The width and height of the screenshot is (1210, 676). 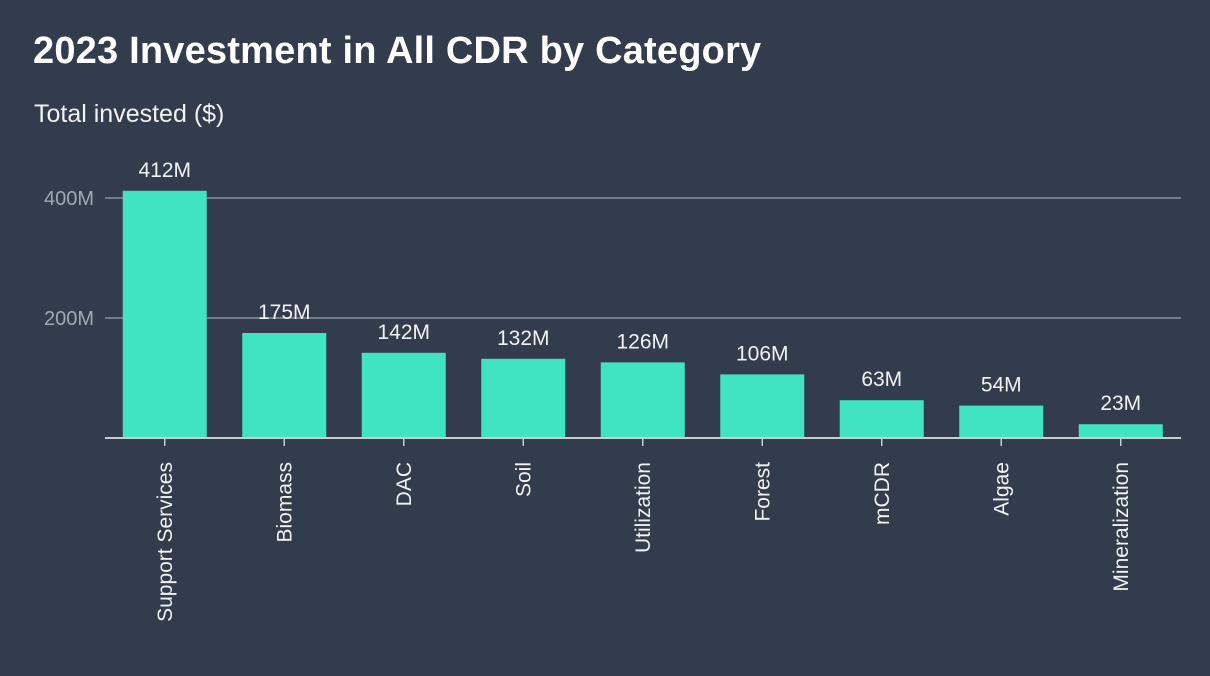 What do you see at coordinates (164, 170) in the screenshot?
I see `data-label: 412M` at bounding box center [164, 170].